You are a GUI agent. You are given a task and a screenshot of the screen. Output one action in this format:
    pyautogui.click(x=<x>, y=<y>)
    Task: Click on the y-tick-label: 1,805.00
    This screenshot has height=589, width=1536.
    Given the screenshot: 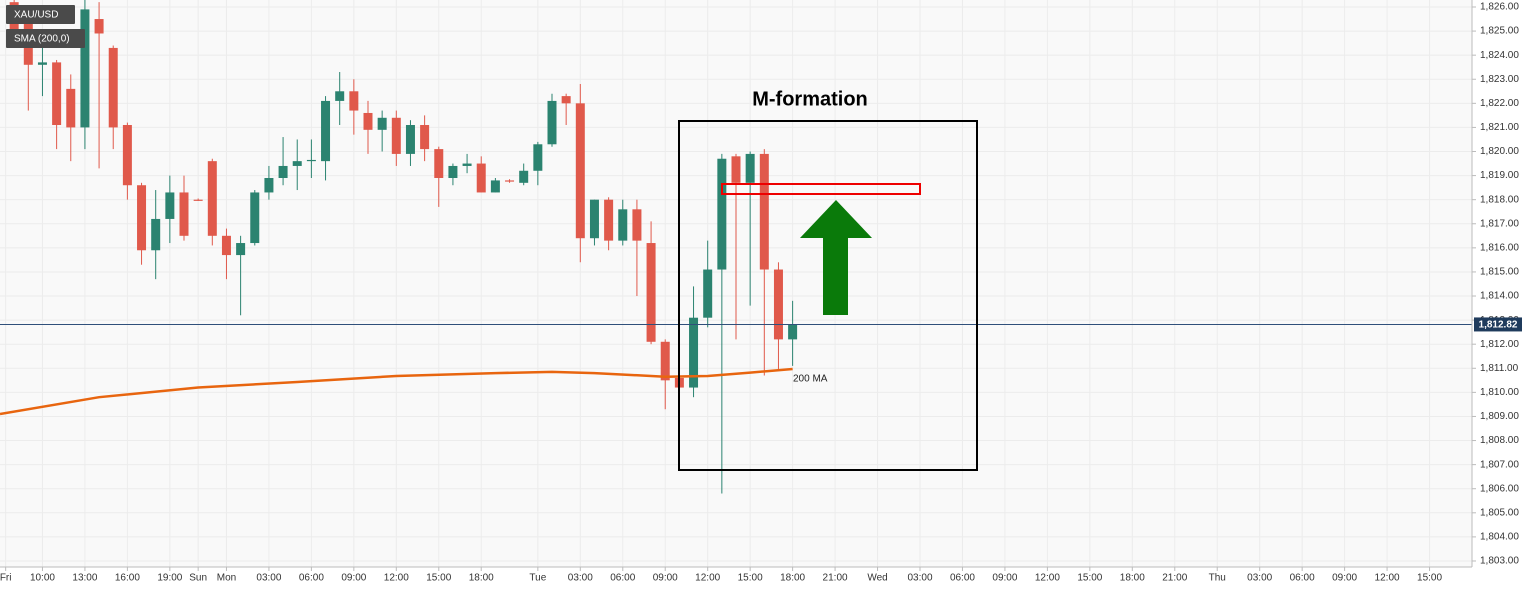 What is the action you would take?
    pyautogui.click(x=1499, y=512)
    